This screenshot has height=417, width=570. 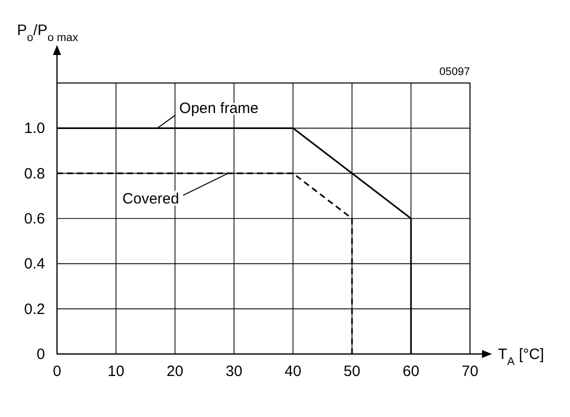 What do you see at coordinates (40, 354) in the screenshot?
I see `y-tick-label: 0` at bounding box center [40, 354].